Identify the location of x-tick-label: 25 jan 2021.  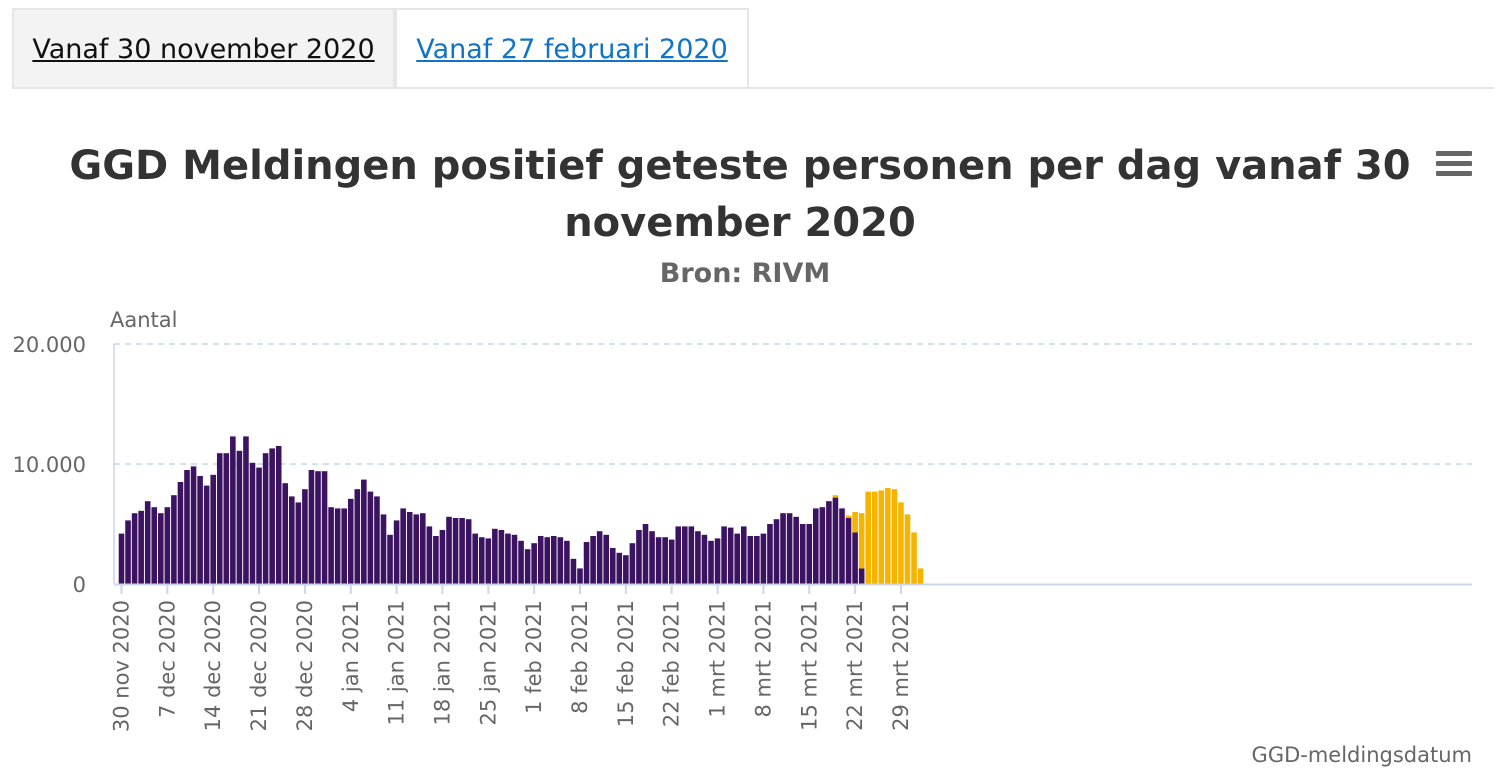
(488, 663).